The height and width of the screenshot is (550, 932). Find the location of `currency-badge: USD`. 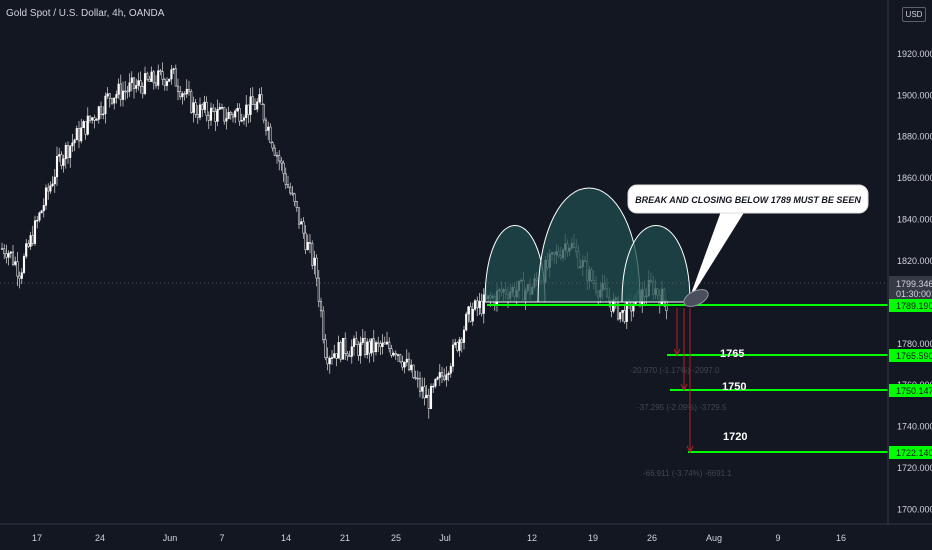

currency-badge: USD is located at coordinates (914, 14).